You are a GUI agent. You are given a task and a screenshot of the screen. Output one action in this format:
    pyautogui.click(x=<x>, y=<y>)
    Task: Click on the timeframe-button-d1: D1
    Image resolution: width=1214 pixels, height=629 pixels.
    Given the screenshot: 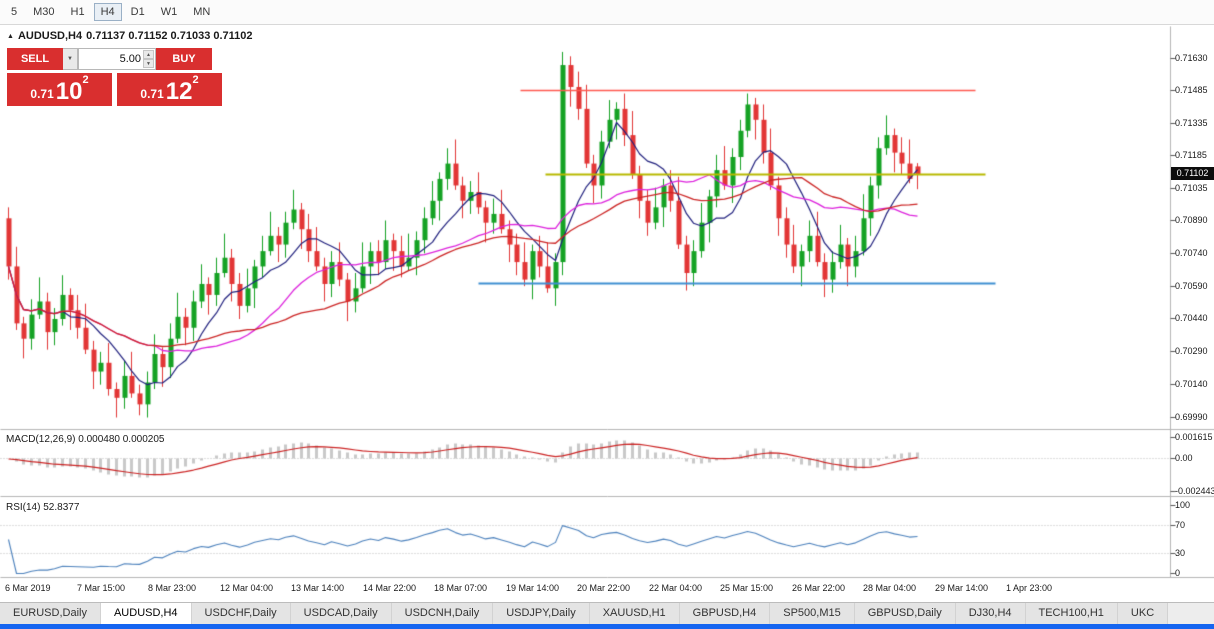 What is the action you would take?
    pyautogui.click(x=137, y=12)
    